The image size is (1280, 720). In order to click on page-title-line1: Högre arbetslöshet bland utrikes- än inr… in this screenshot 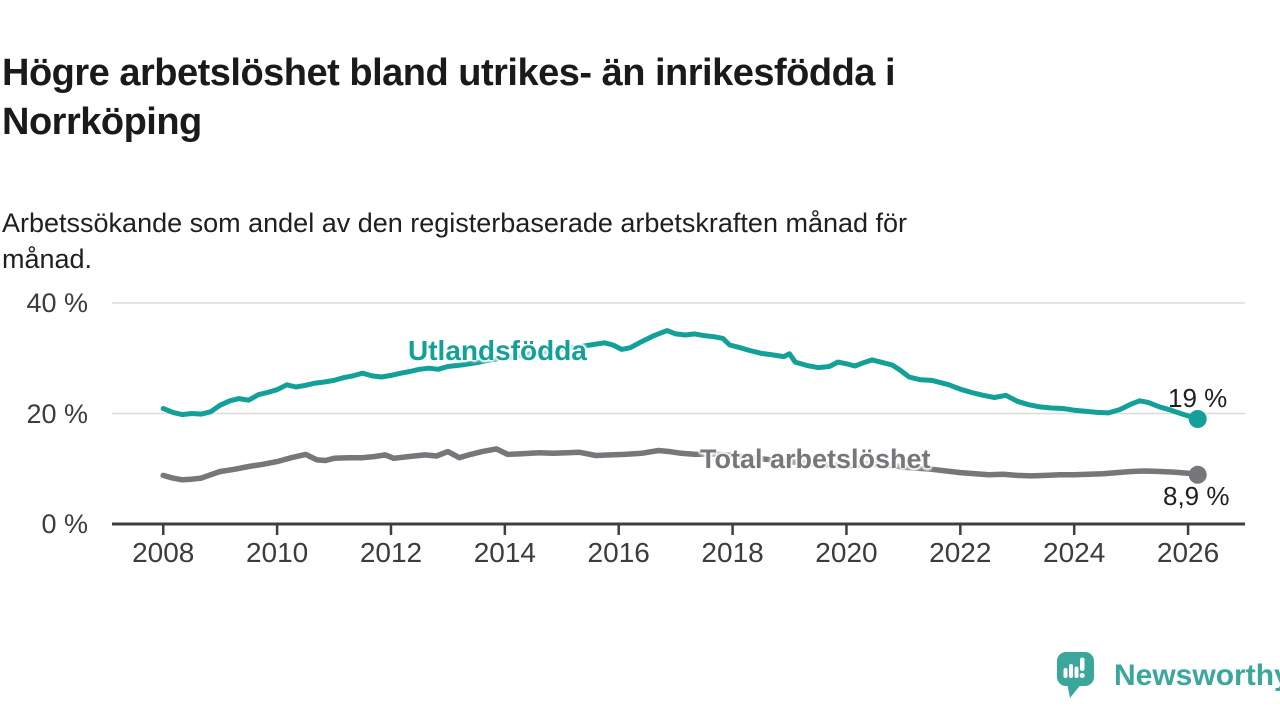, I will do `click(449, 73)`.